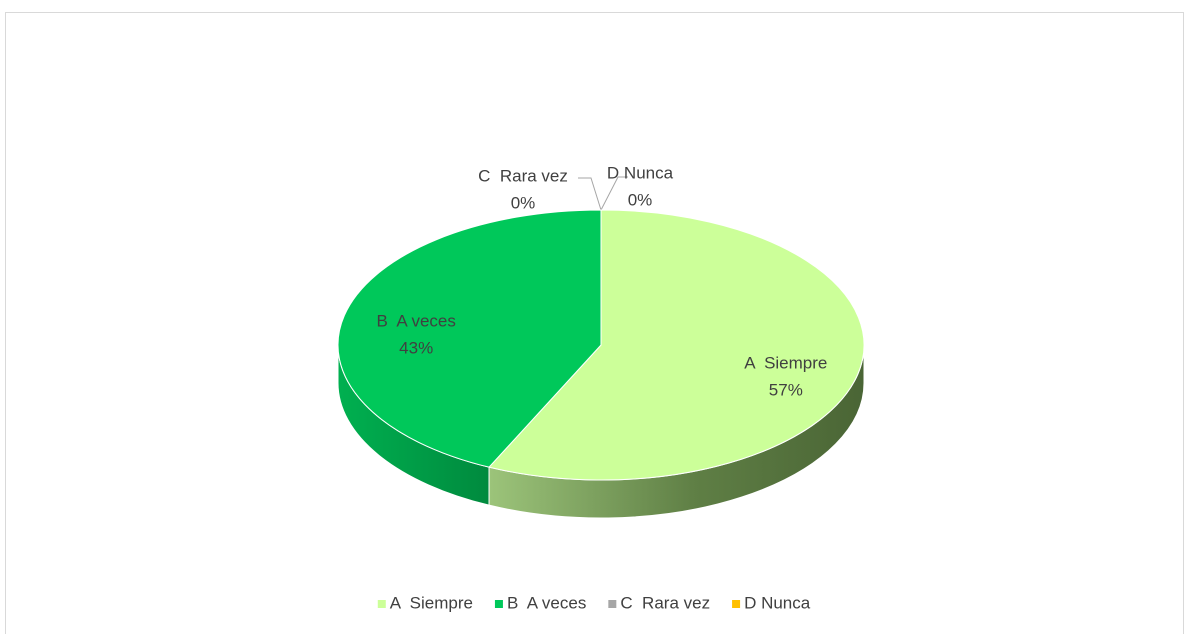  I want to click on legend-label: D Nunca, so click(777, 602).